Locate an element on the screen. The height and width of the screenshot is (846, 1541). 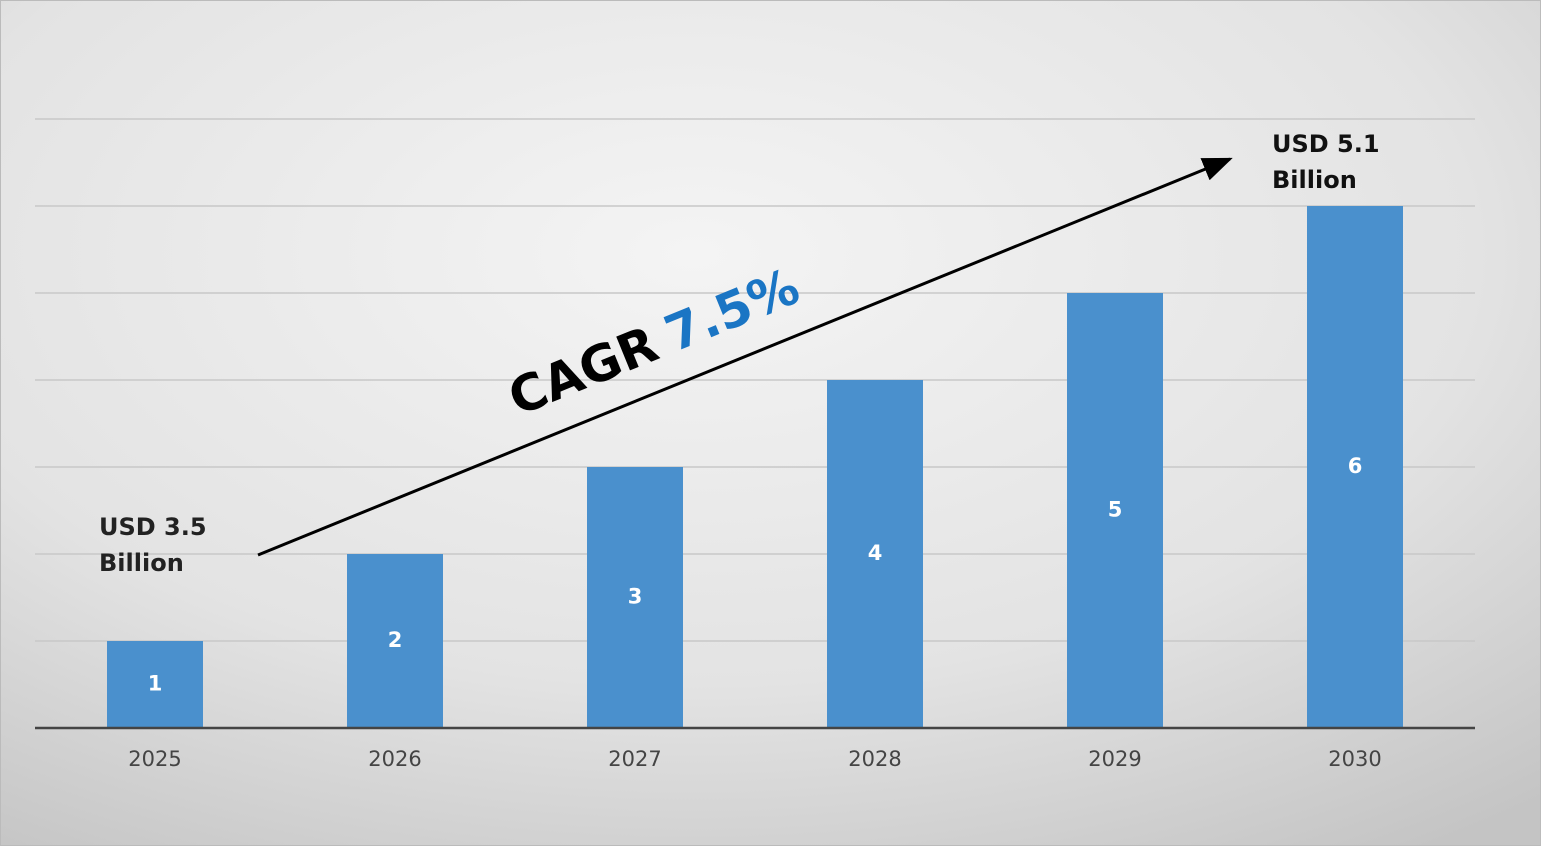
data-label: 4 is located at coordinates (875, 553).